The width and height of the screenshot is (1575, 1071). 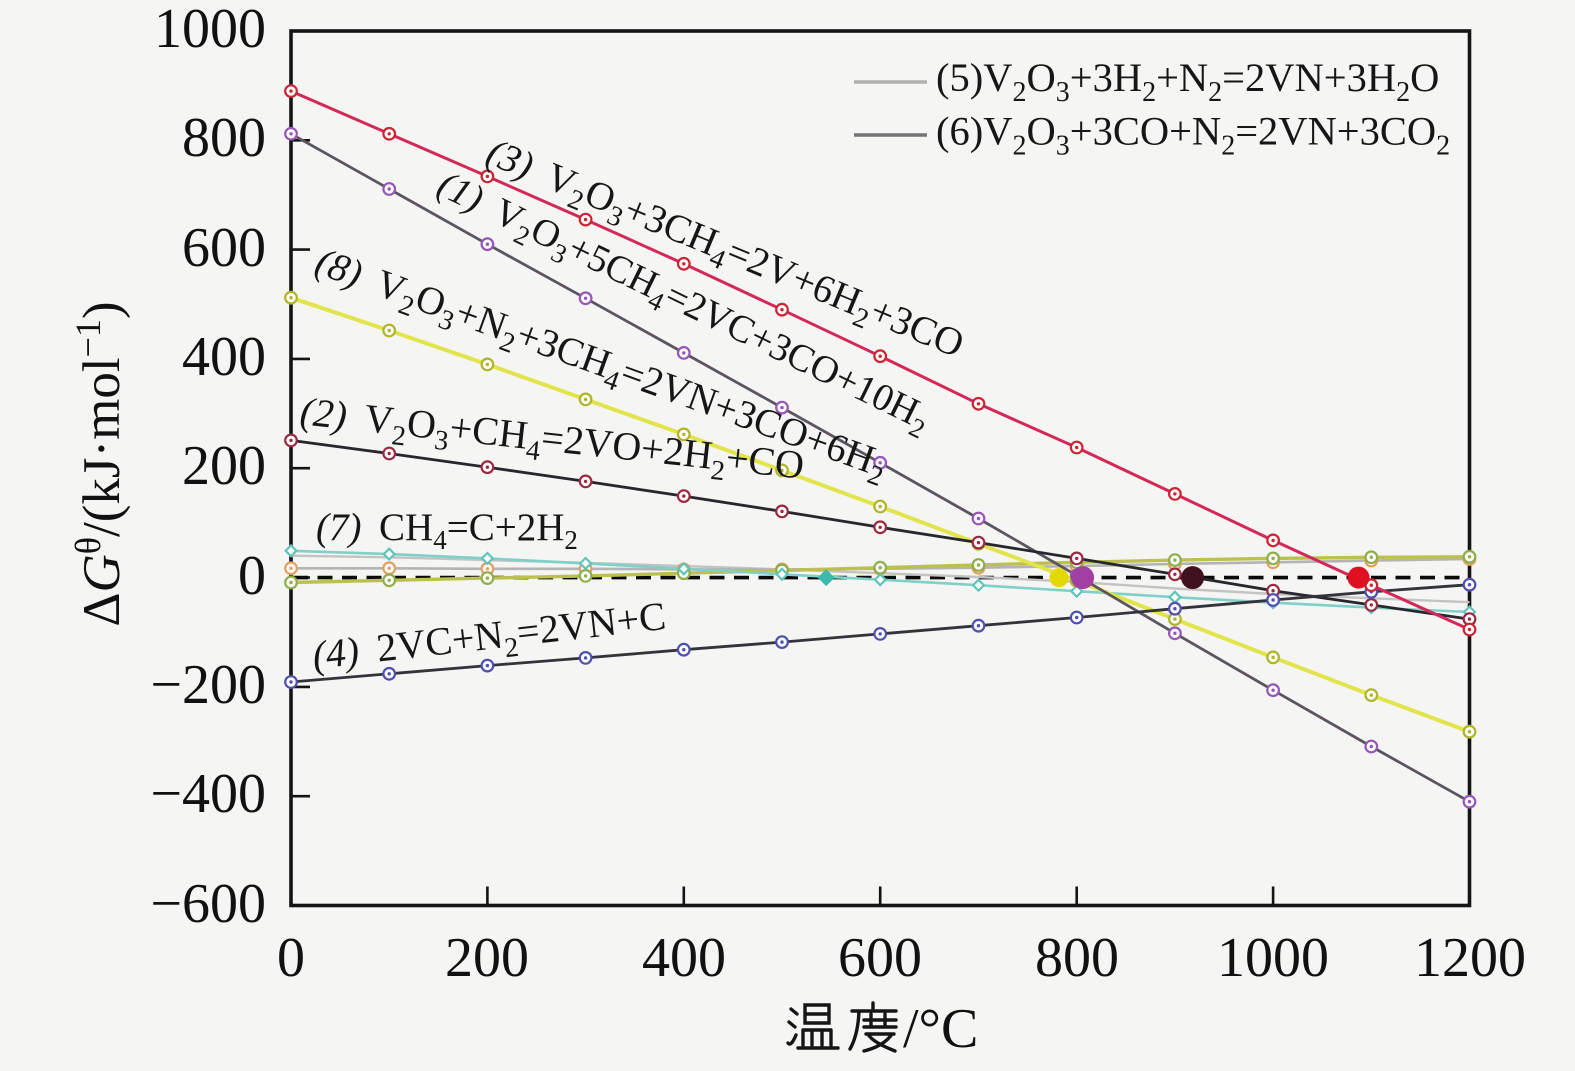 What do you see at coordinates (208, 794) in the screenshot?
I see `svg-text: −400` at bounding box center [208, 794].